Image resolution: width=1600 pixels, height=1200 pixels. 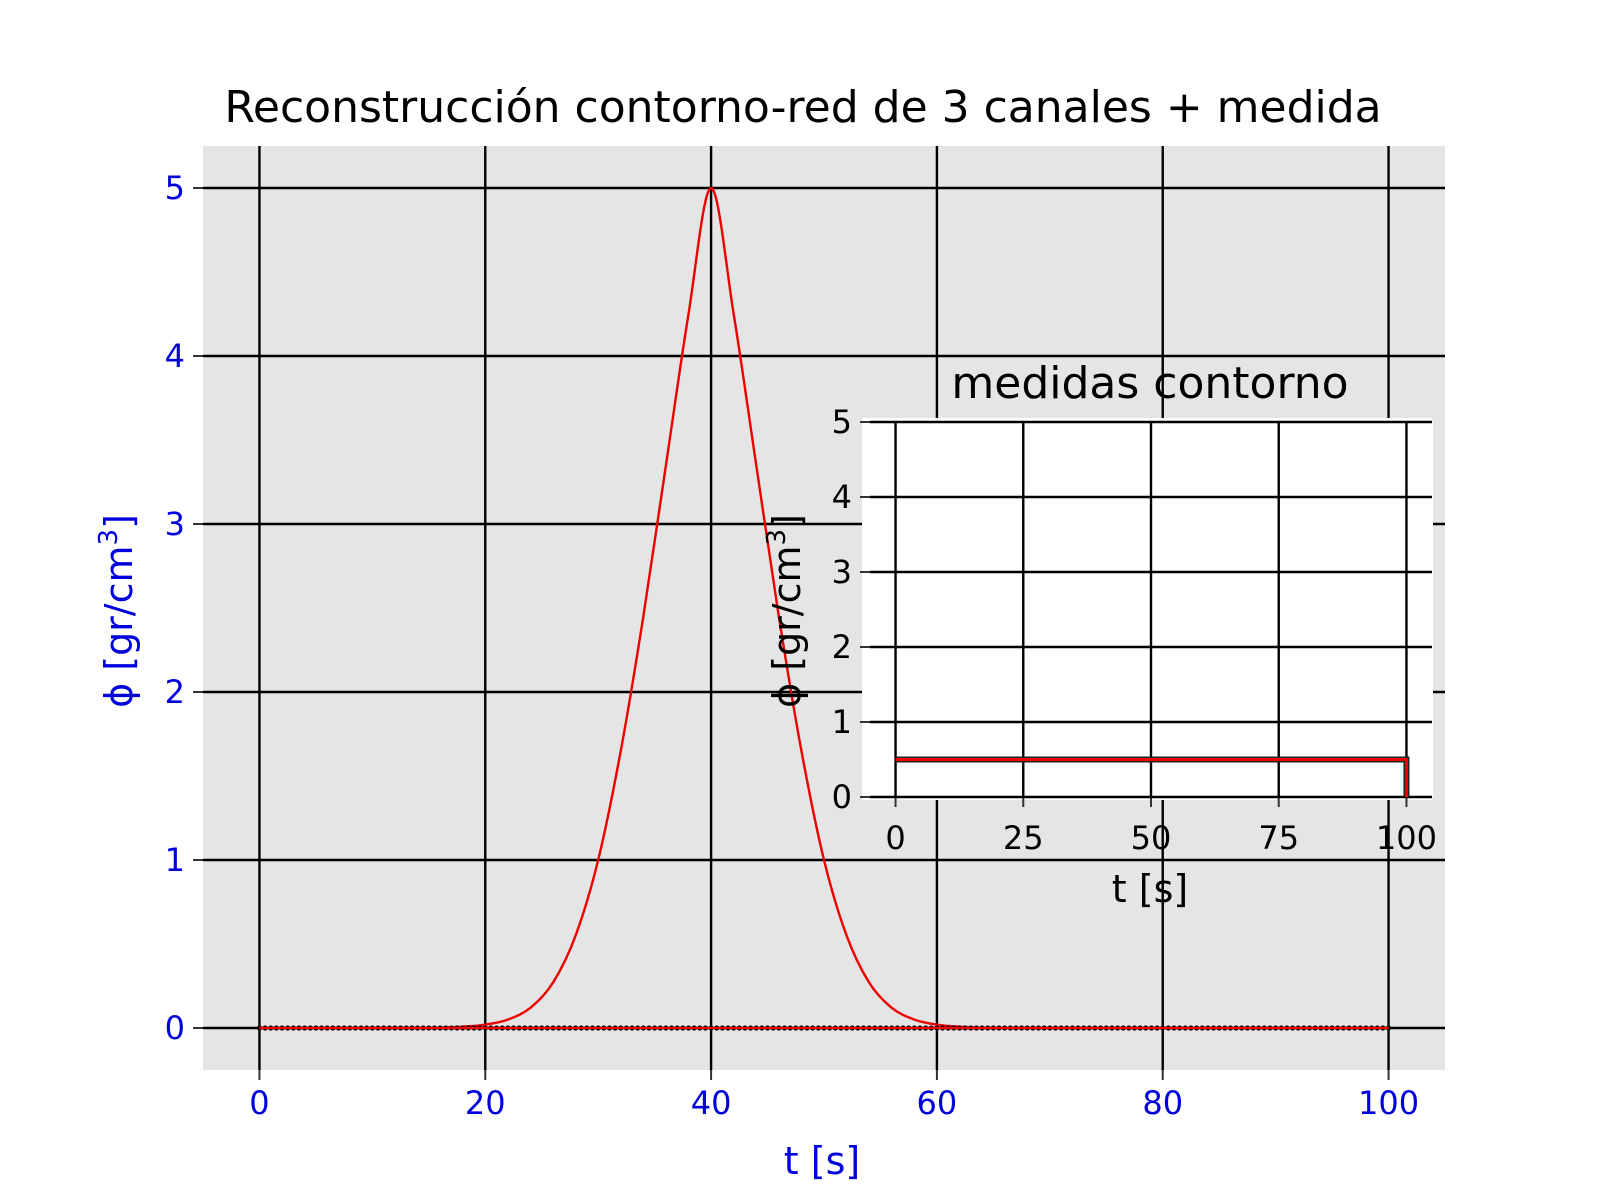 I want to click on main-y-axis-label: ϕ [gr/cm3], so click(x=117, y=611).